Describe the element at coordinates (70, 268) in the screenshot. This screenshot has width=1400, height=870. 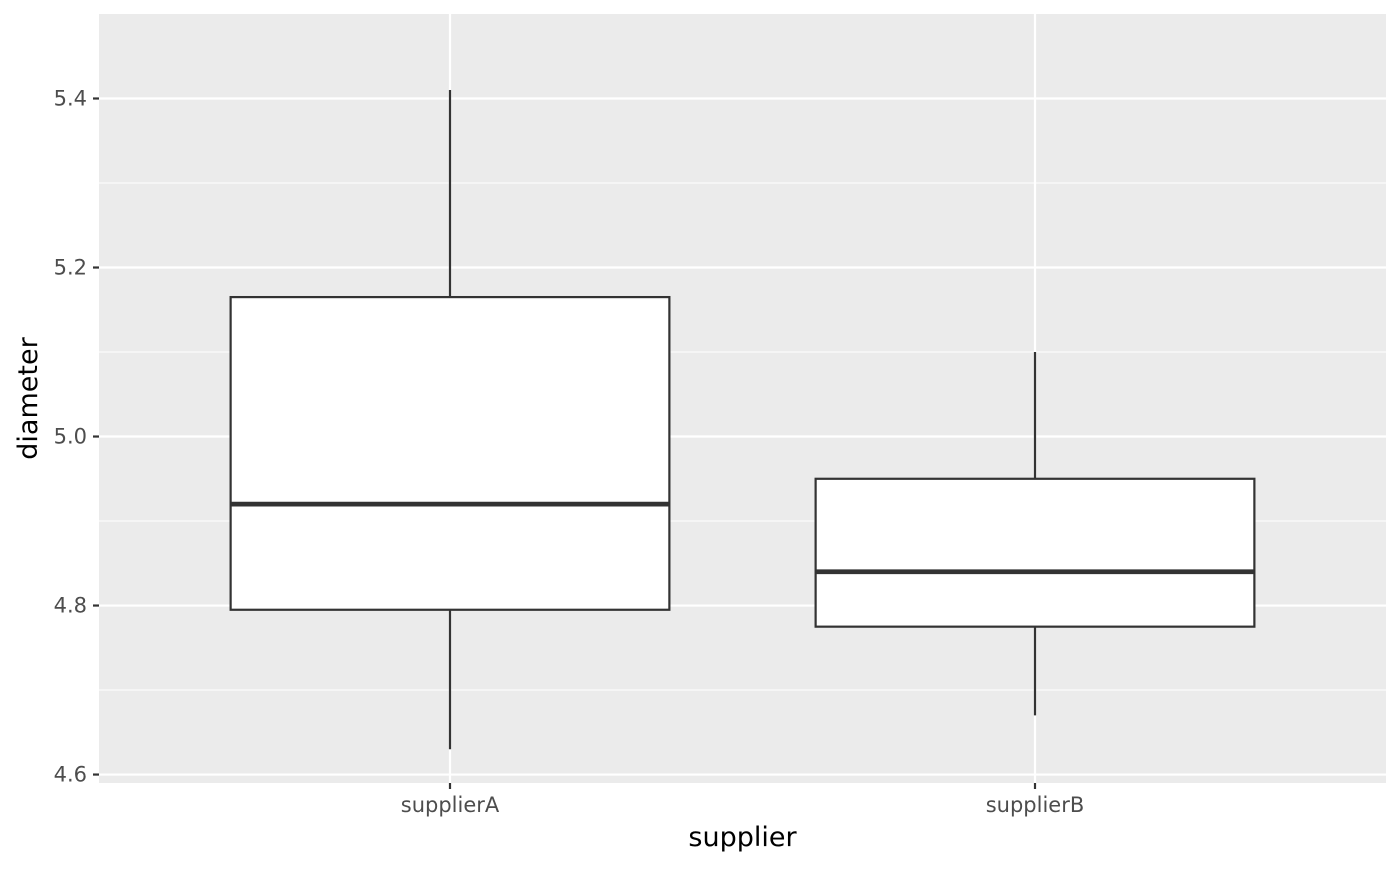
I see `y-tick-label: 5.2` at that location.